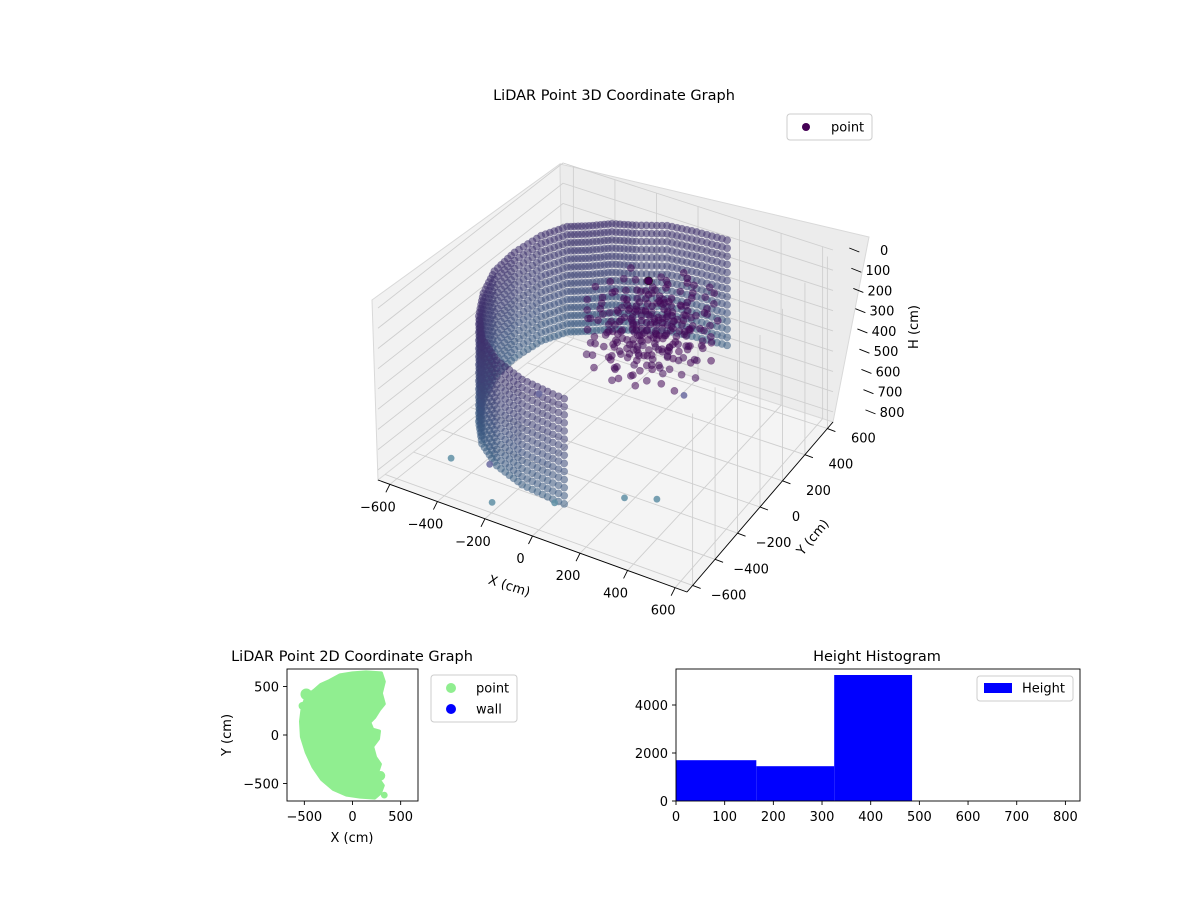 This screenshot has height=900, width=1200. What do you see at coordinates (261, 785) in the screenshot?
I see `y-tick-label: −500` at bounding box center [261, 785].